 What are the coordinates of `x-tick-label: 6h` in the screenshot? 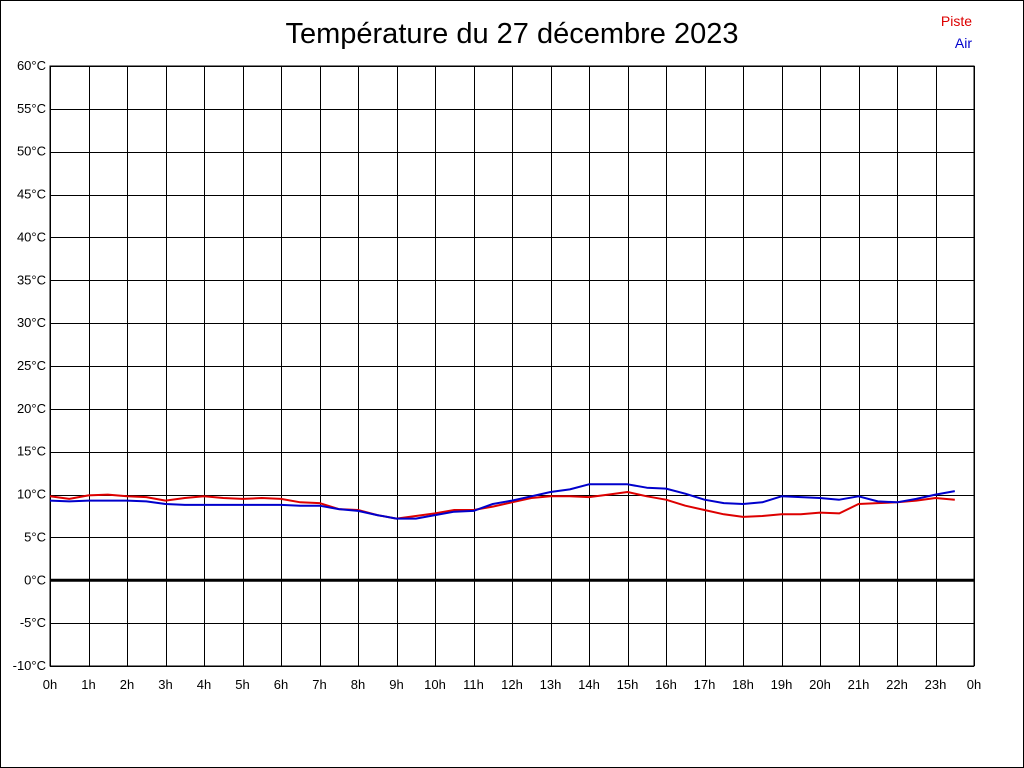 It's located at (281, 684).